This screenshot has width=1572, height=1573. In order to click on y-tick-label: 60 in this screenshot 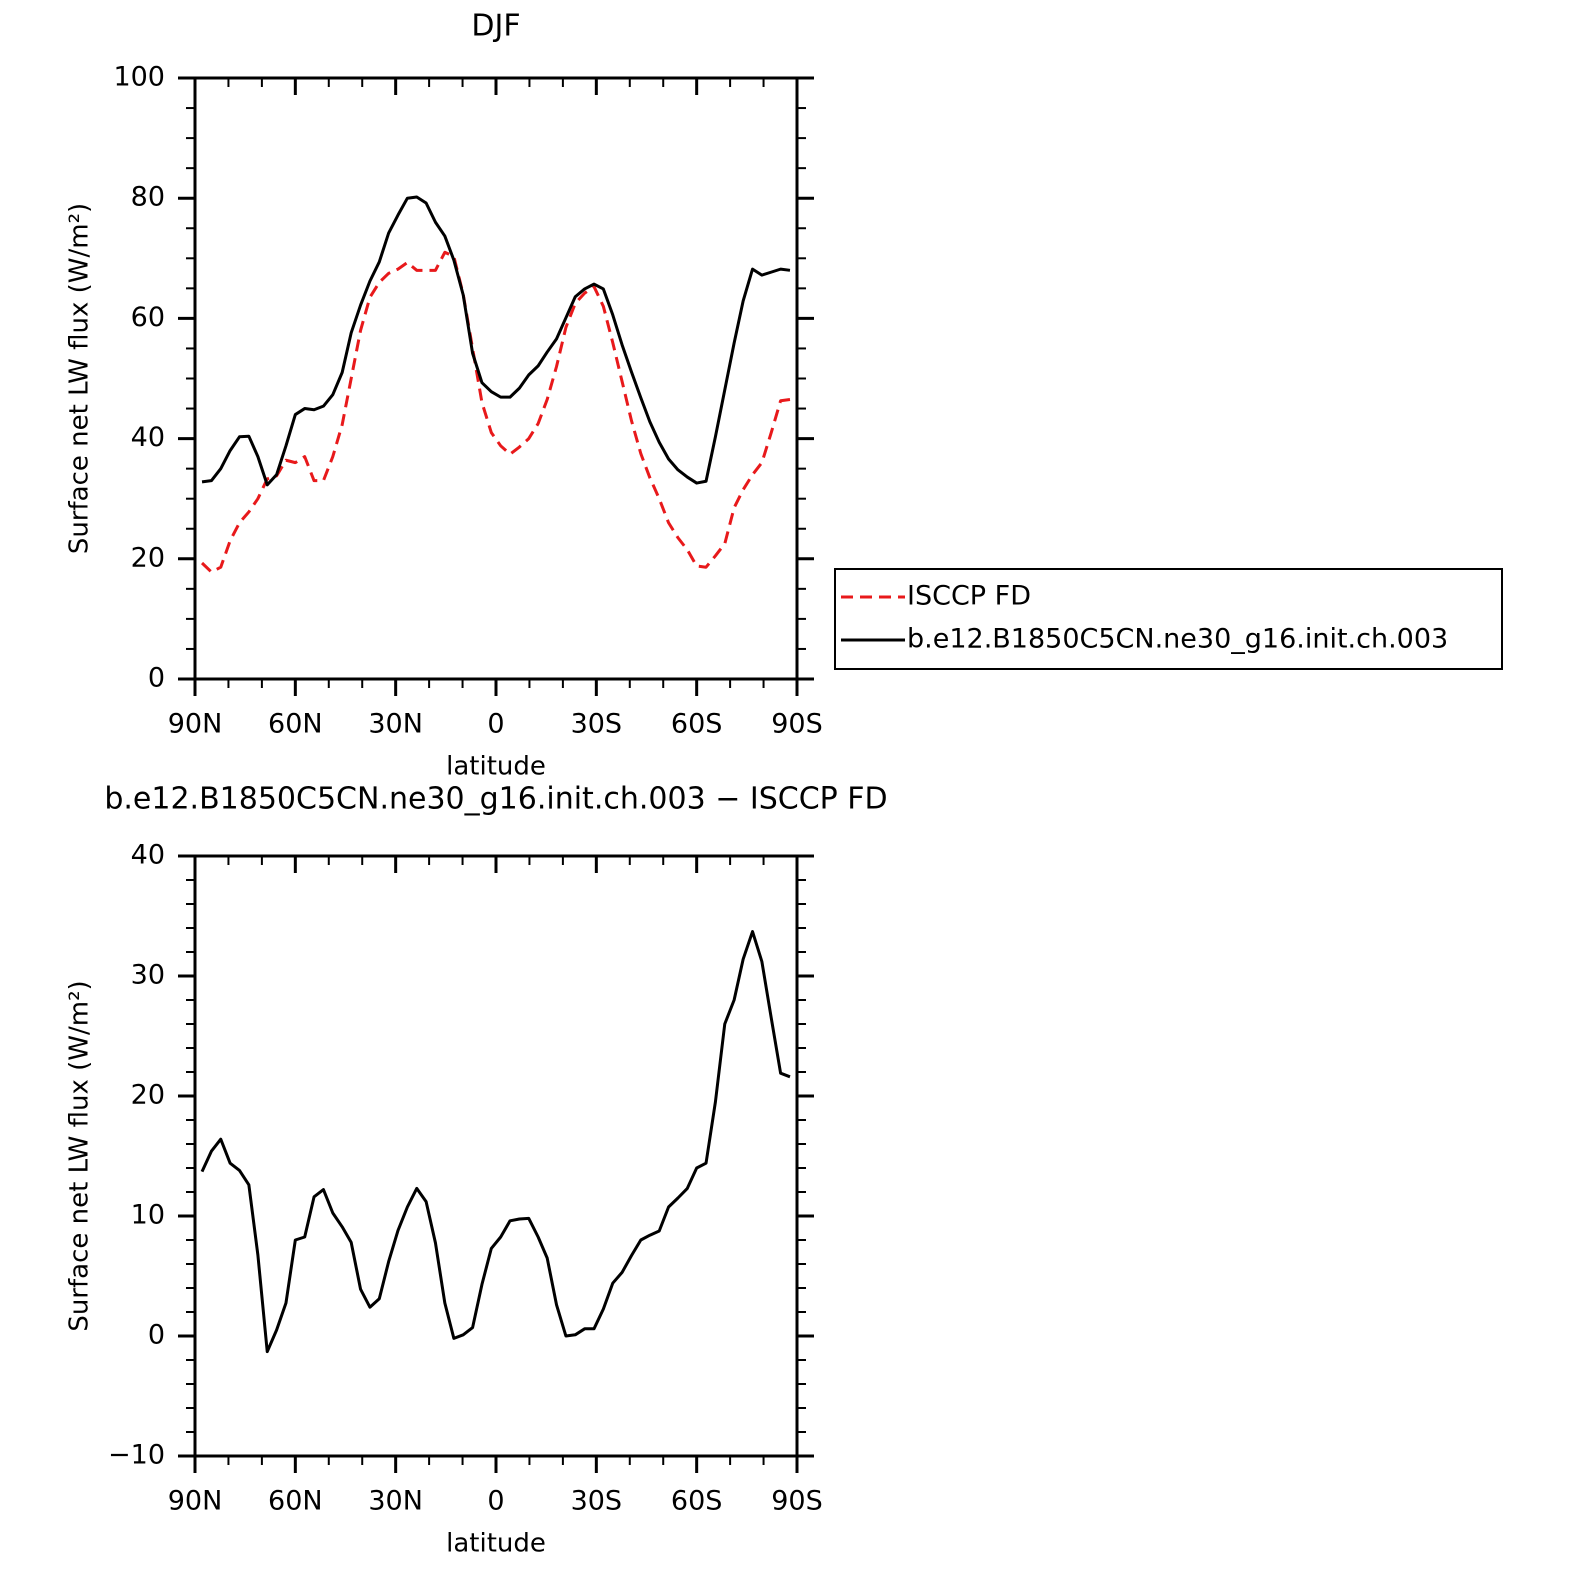, I will do `click(148, 317)`.